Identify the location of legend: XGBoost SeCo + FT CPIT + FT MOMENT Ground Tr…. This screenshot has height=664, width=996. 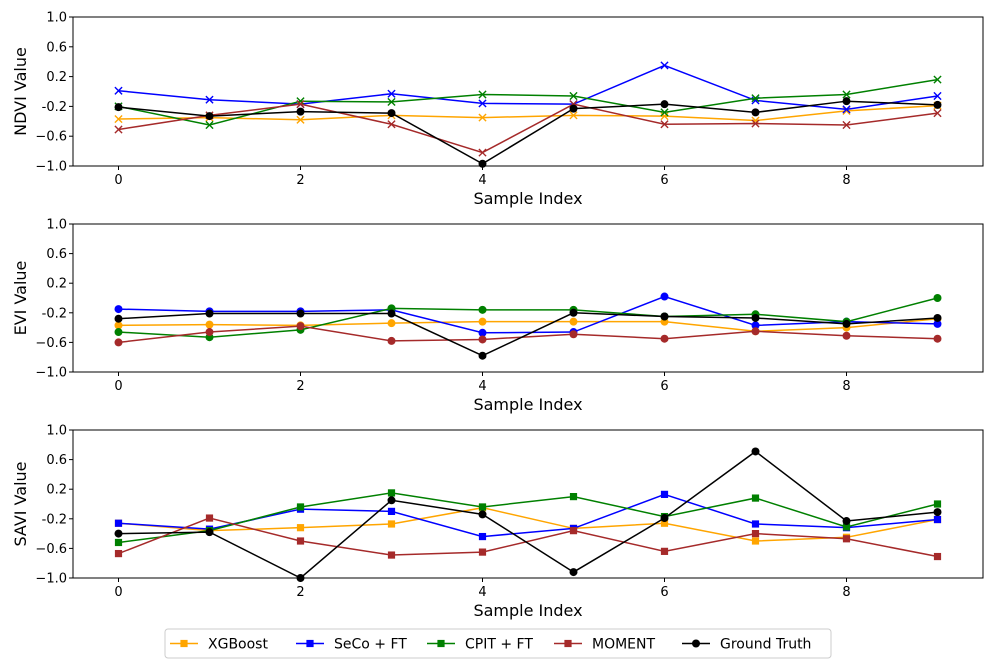
(498, 643).